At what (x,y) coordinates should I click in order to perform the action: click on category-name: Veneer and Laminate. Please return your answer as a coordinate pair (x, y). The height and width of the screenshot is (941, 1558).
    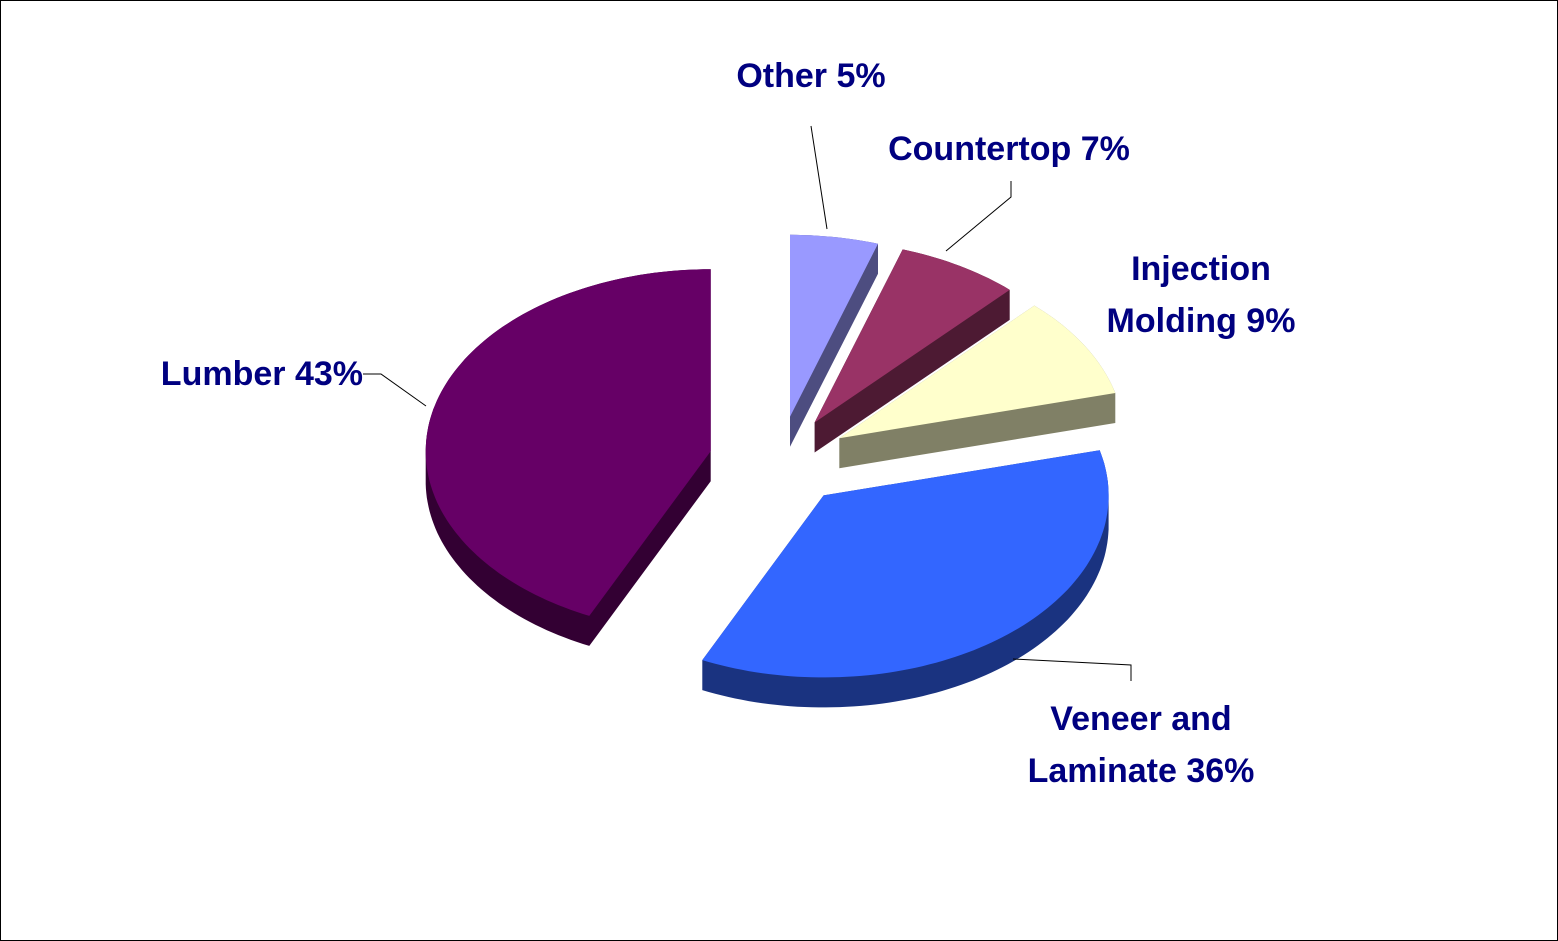
    Looking at the image, I should click on (1129, 745).